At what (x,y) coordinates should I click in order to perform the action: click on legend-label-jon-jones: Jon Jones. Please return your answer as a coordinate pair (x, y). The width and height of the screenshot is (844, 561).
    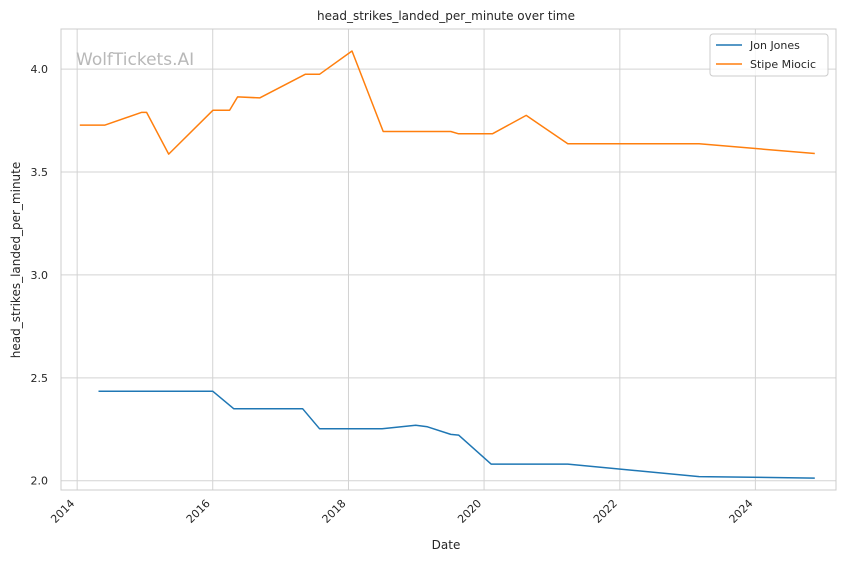
    Looking at the image, I should click on (774, 45).